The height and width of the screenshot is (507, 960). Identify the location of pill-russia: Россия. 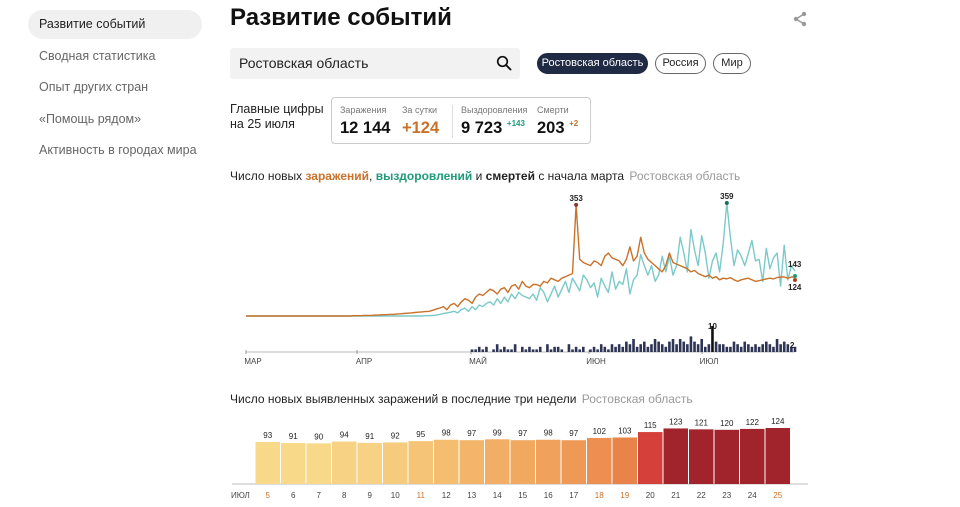
(680, 63).